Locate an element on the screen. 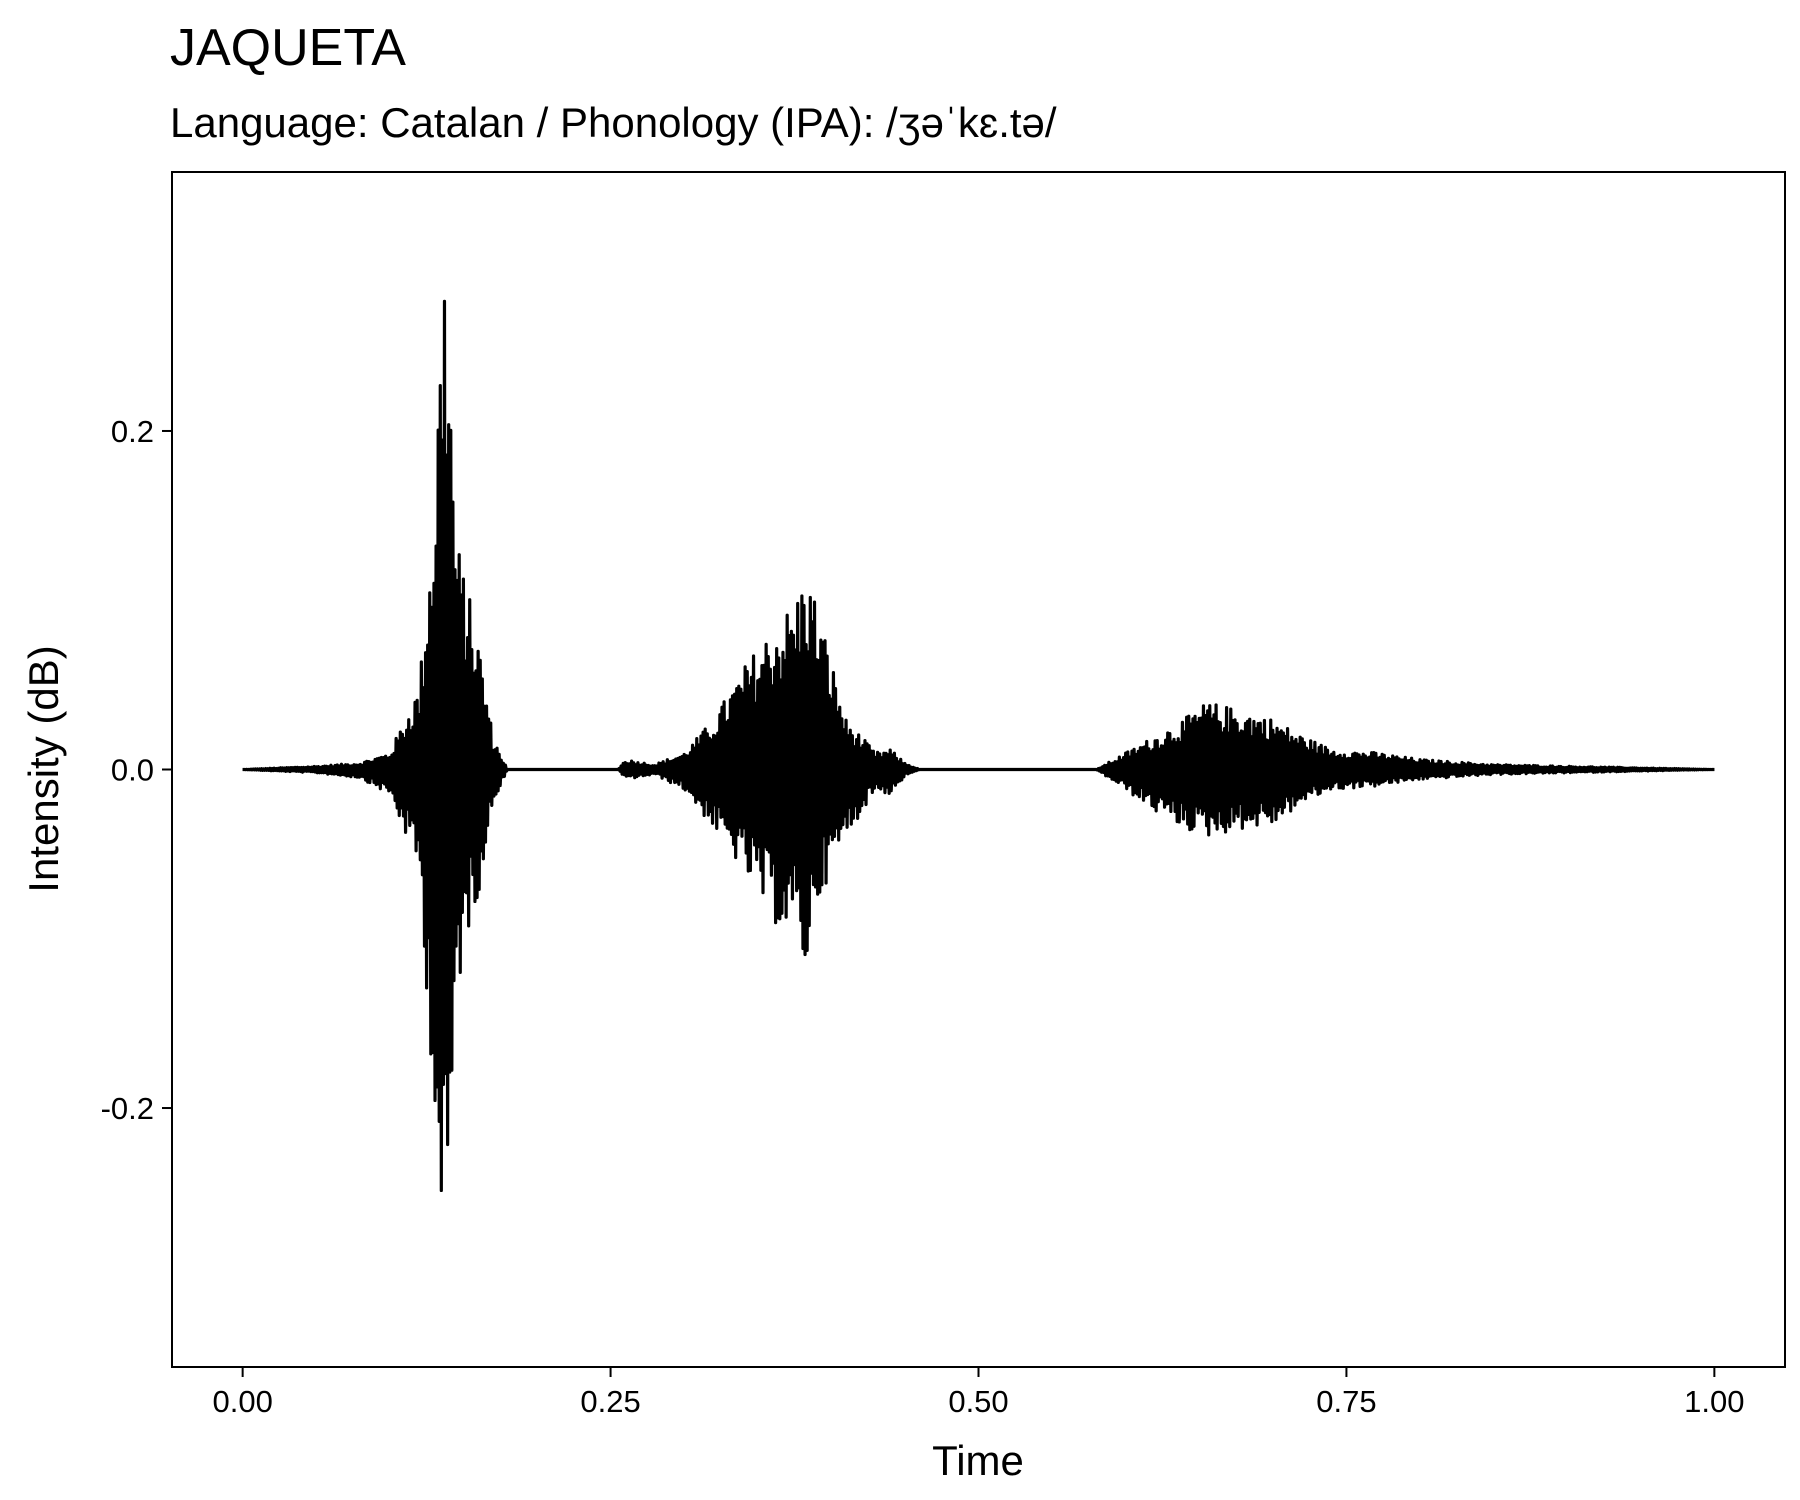 The height and width of the screenshot is (1500, 1800). x-tick-label: 1.00 is located at coordinates (1714, 1401).